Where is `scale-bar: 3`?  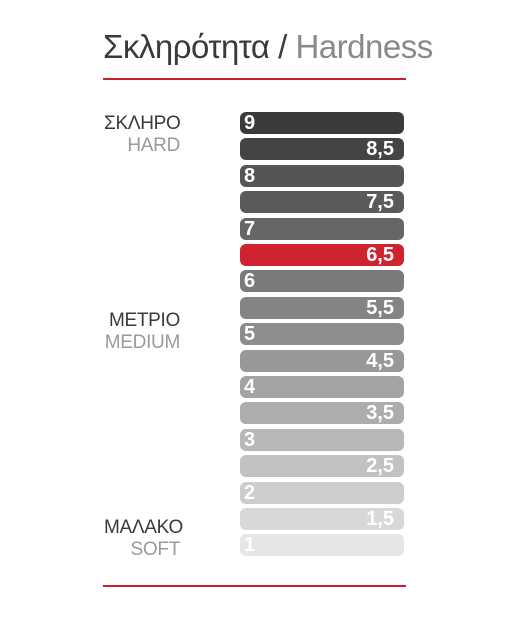 scale-bar: 3 is located at coordinates (322, 440).